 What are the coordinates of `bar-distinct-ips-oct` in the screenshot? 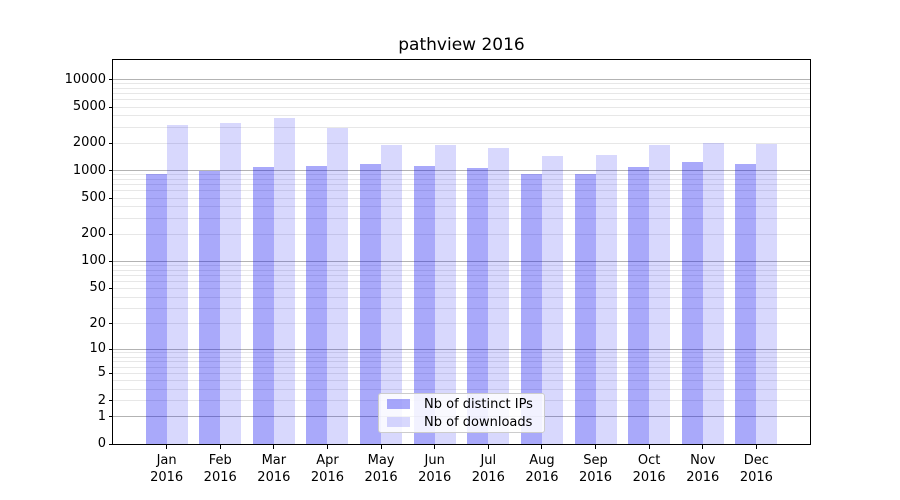 It's located at (639, 305).